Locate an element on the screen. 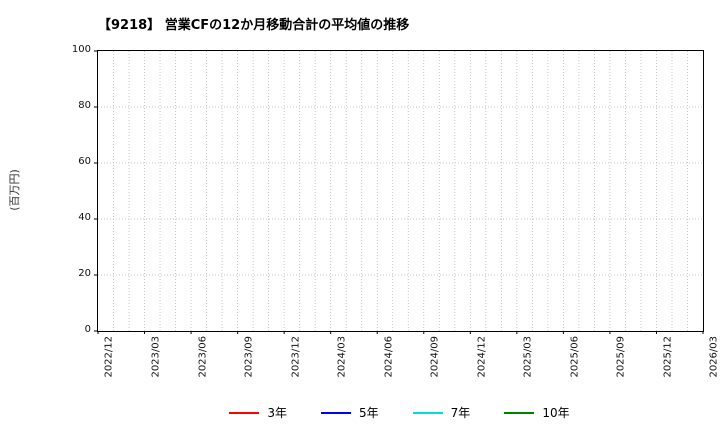 Image resolution: width=720 pixels, height=440 pixels. x-tick-label: 2023/06 is located at coordinates (203, 357).